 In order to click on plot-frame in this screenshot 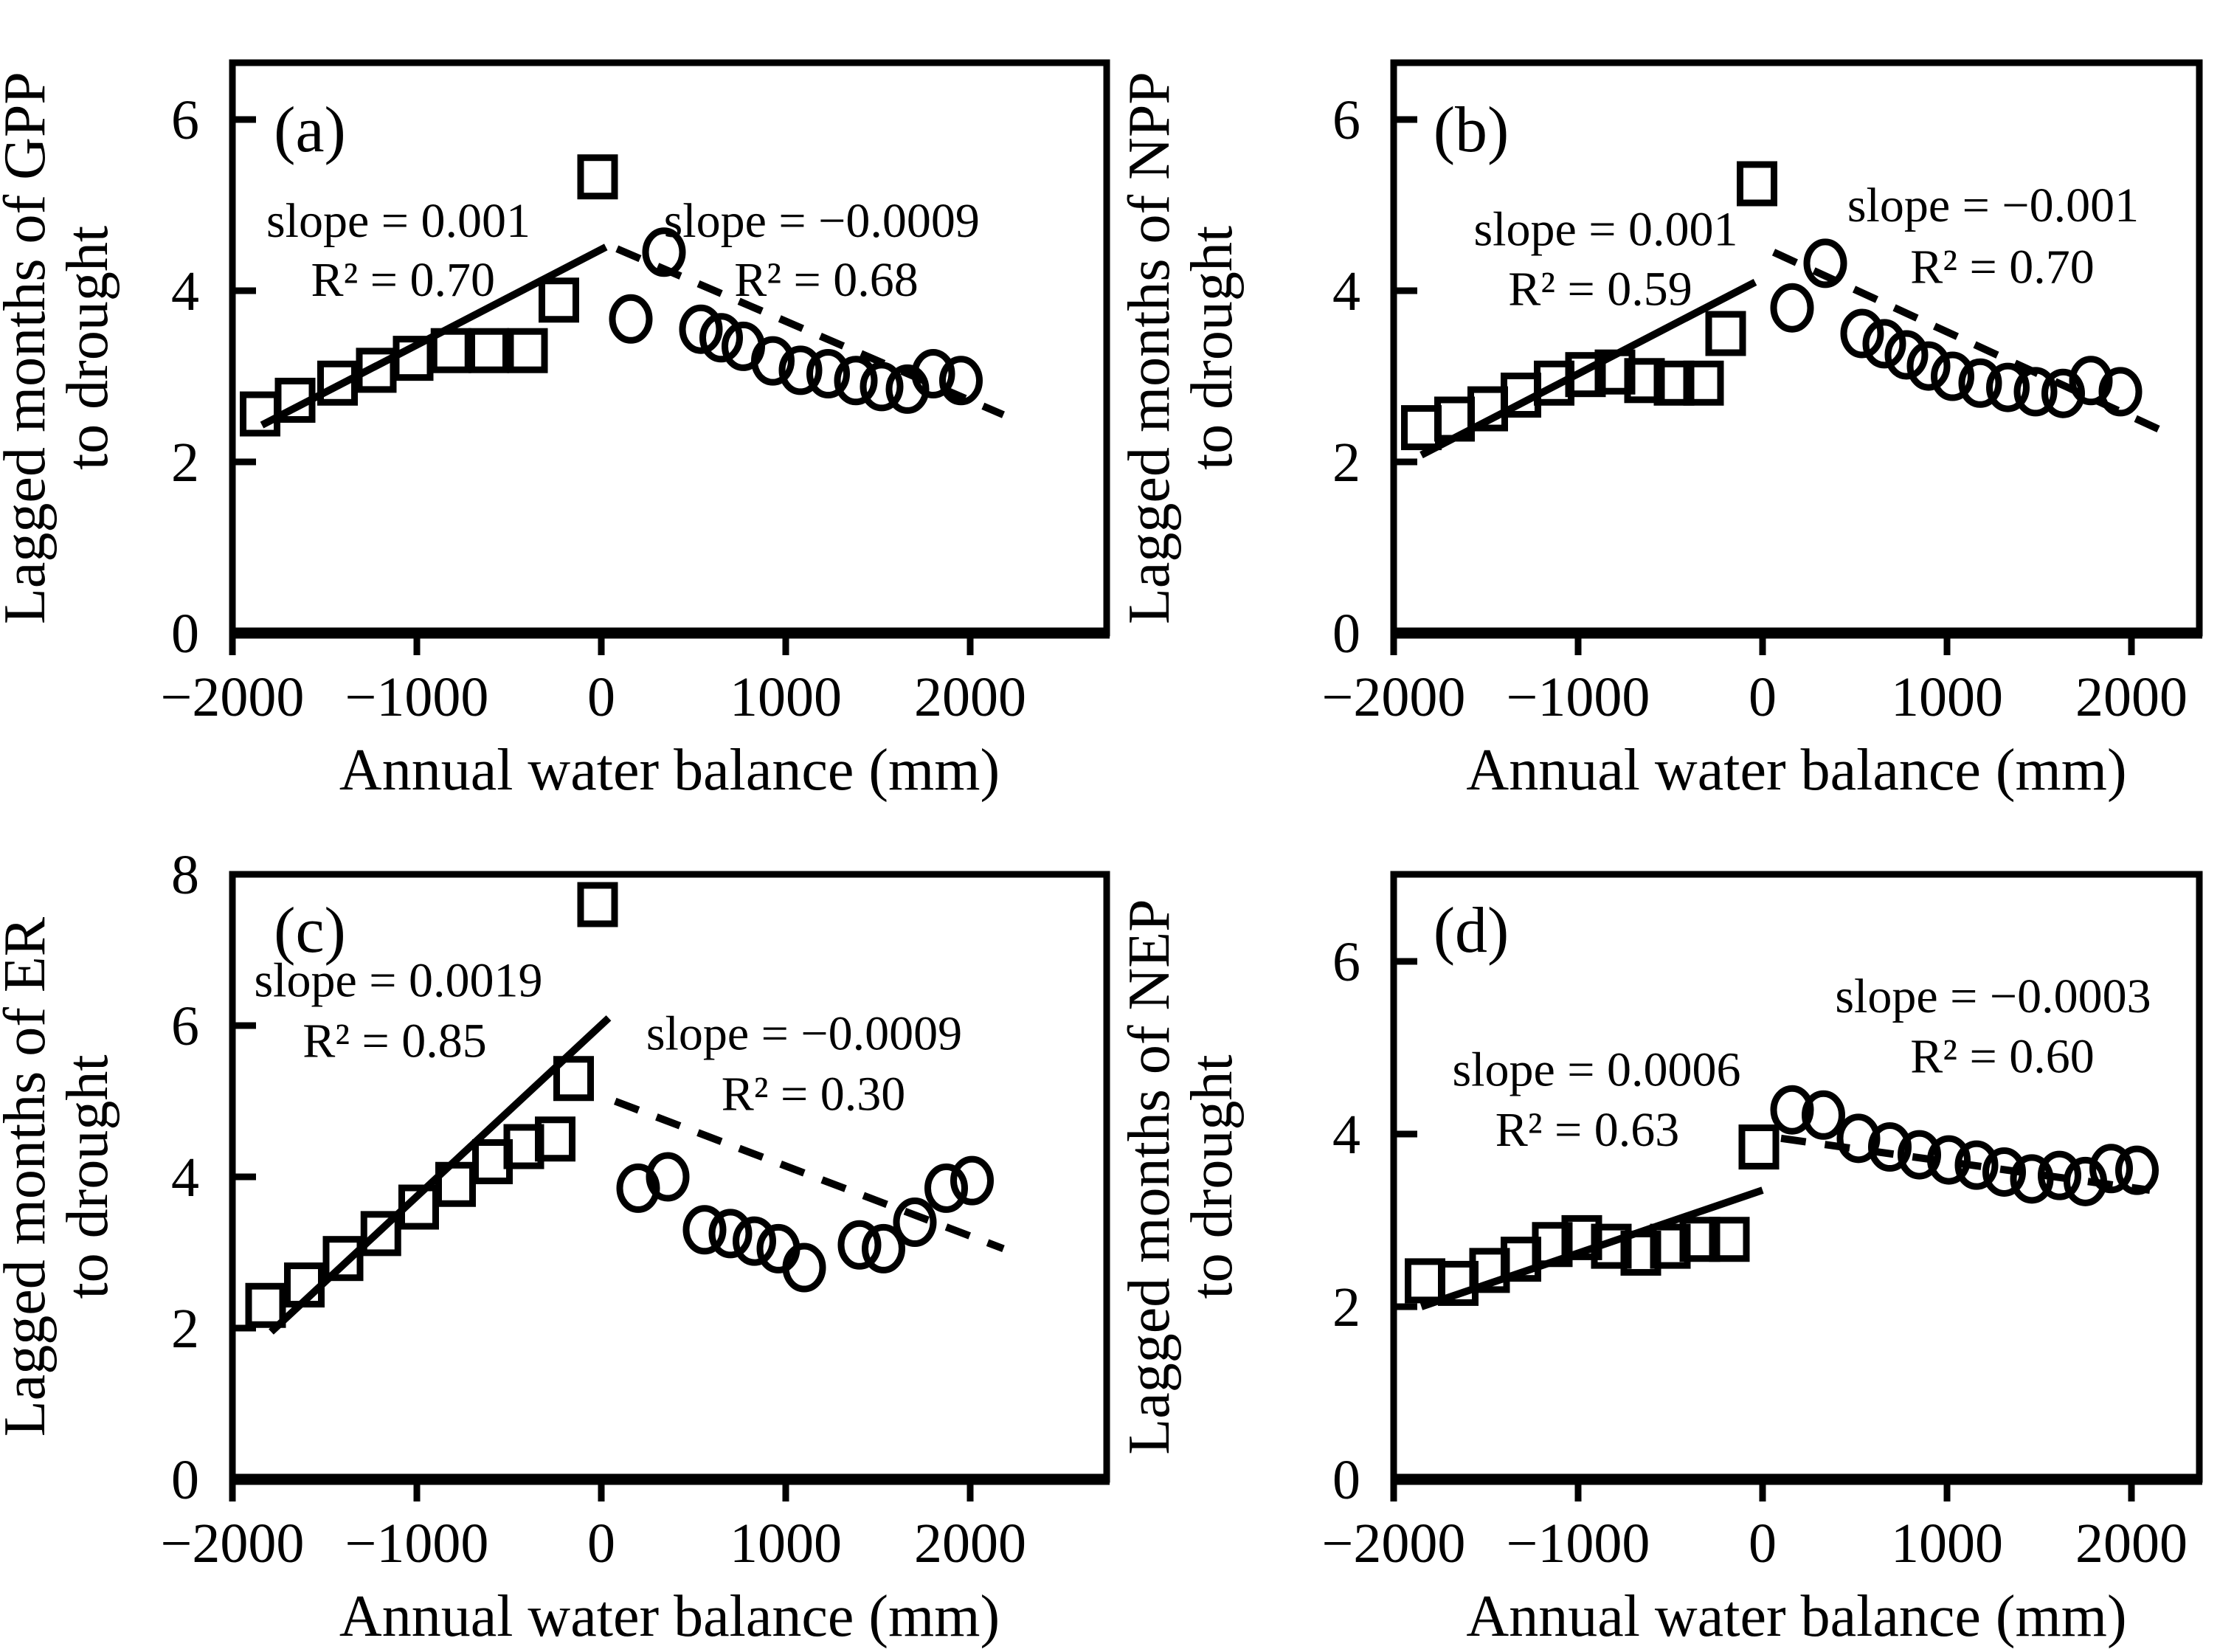, I will do `click(1796, 348)`.